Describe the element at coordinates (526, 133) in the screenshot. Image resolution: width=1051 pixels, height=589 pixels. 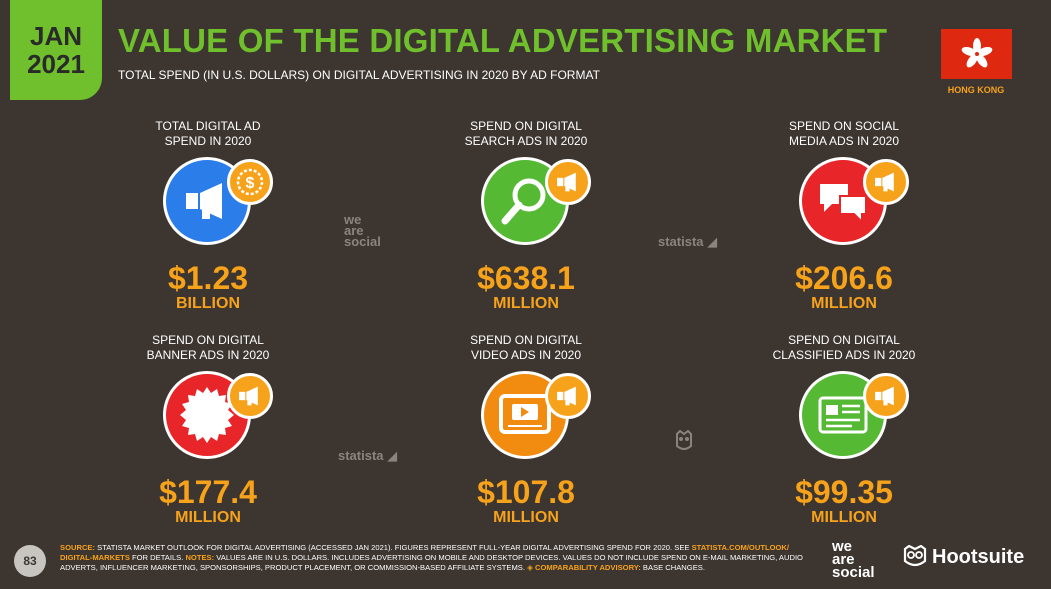
I see `card-label: SPEND ON DIGITAL SEARCH ADS IN 2020` at that location.